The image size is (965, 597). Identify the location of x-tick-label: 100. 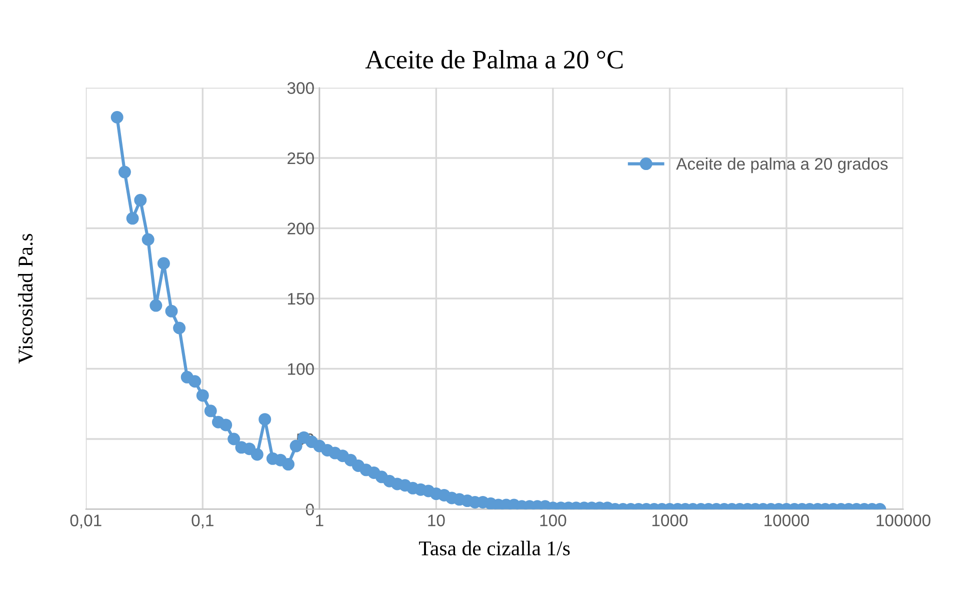
(553, 520).